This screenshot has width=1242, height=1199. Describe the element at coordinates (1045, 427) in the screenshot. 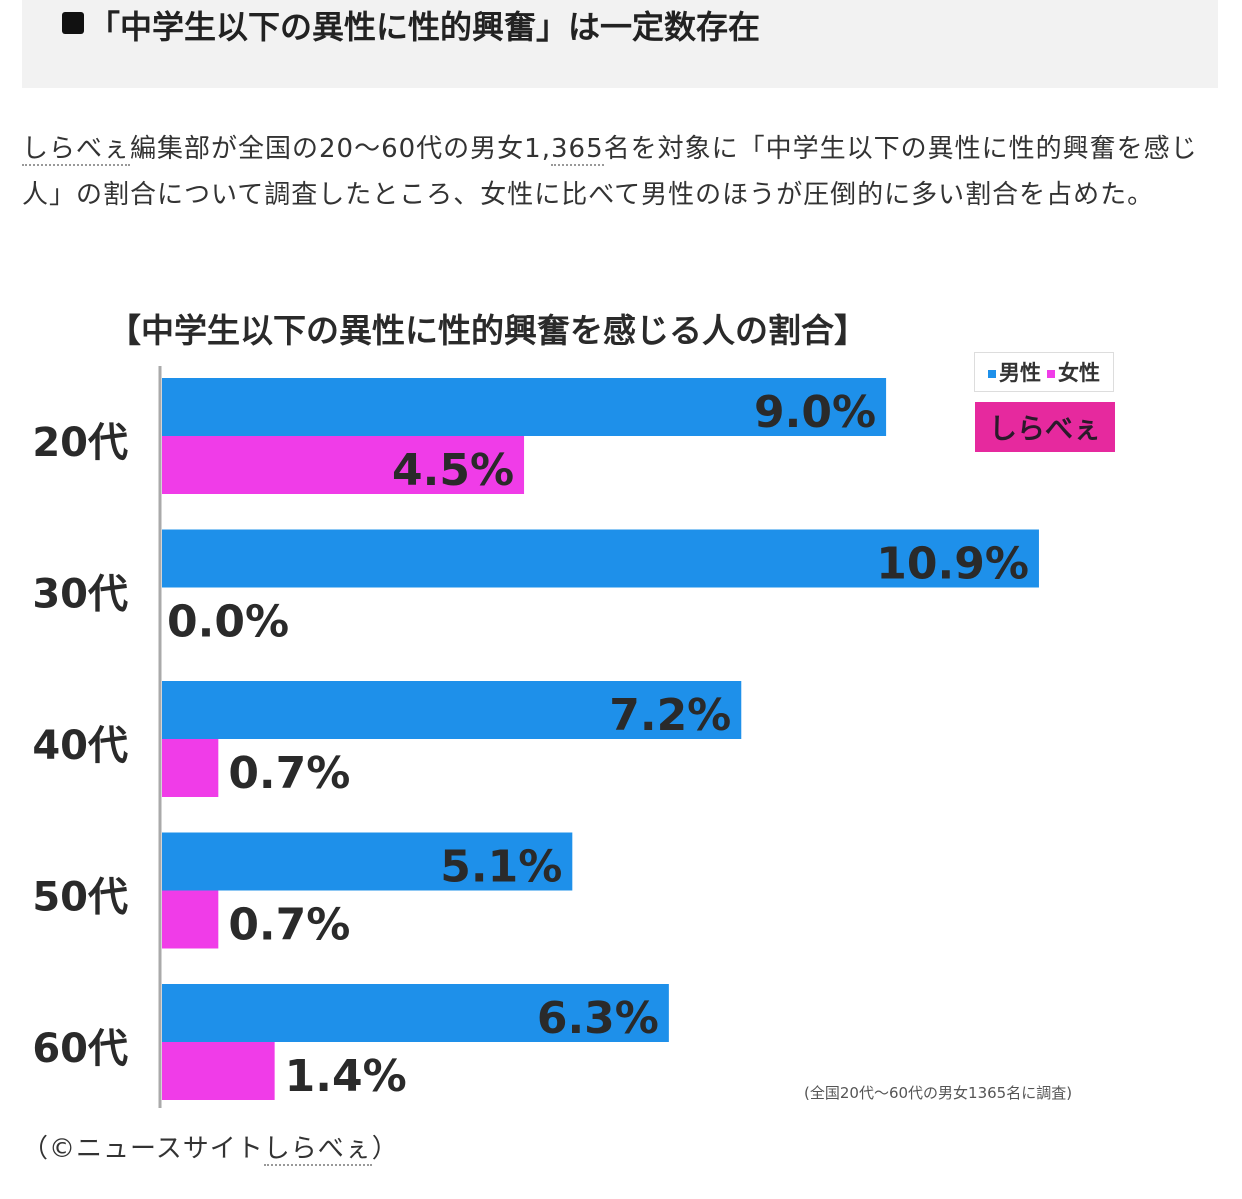

I see `shirabee-logo: しらべぇ` at that location.